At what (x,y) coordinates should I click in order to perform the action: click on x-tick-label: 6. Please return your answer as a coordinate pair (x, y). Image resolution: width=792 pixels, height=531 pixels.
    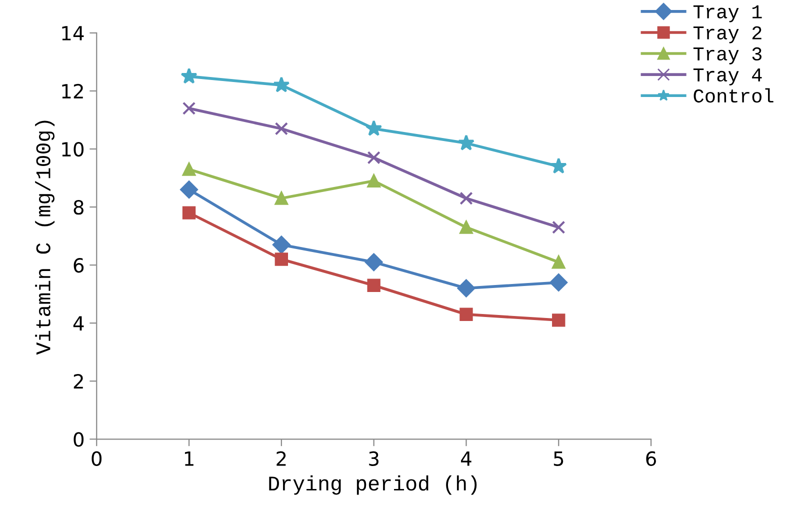
    Looking at the image, I should click on (651, 458).